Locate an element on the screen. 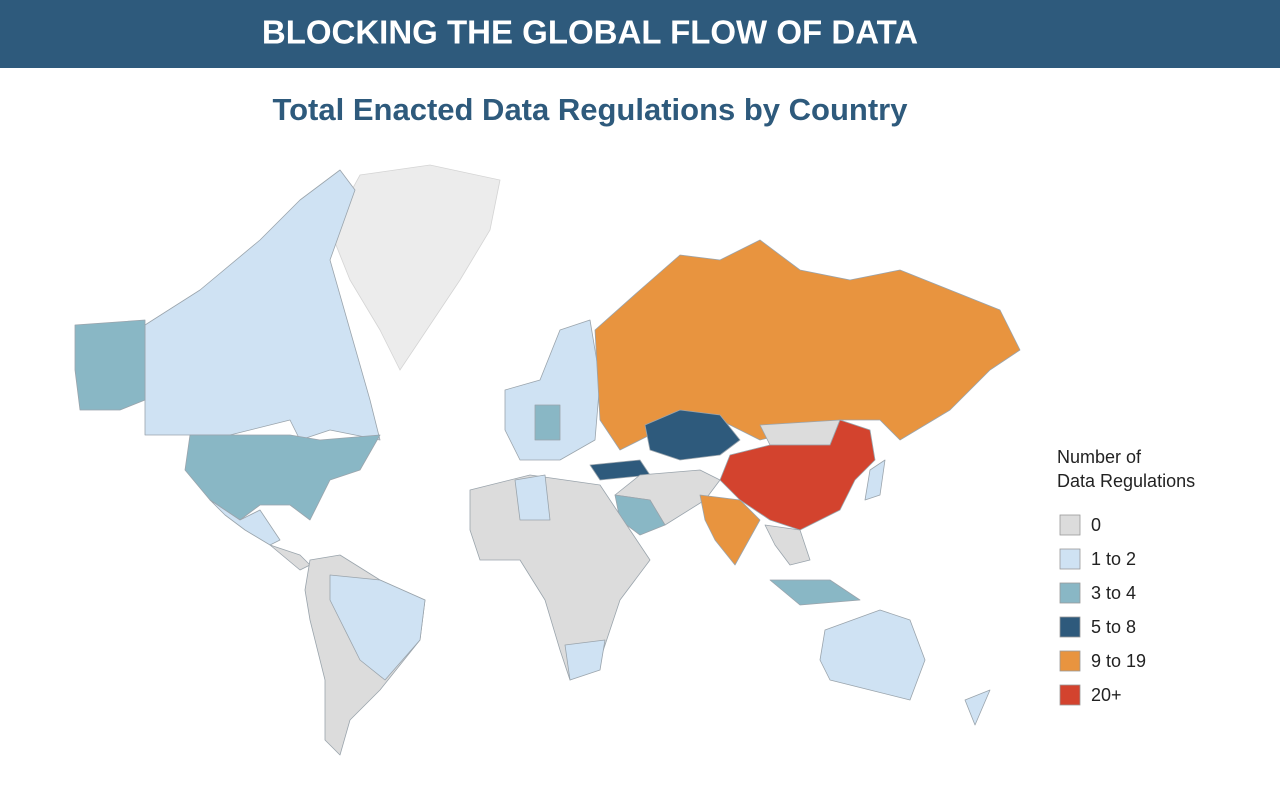  kazakhstan is located at coordinates (692, 435).